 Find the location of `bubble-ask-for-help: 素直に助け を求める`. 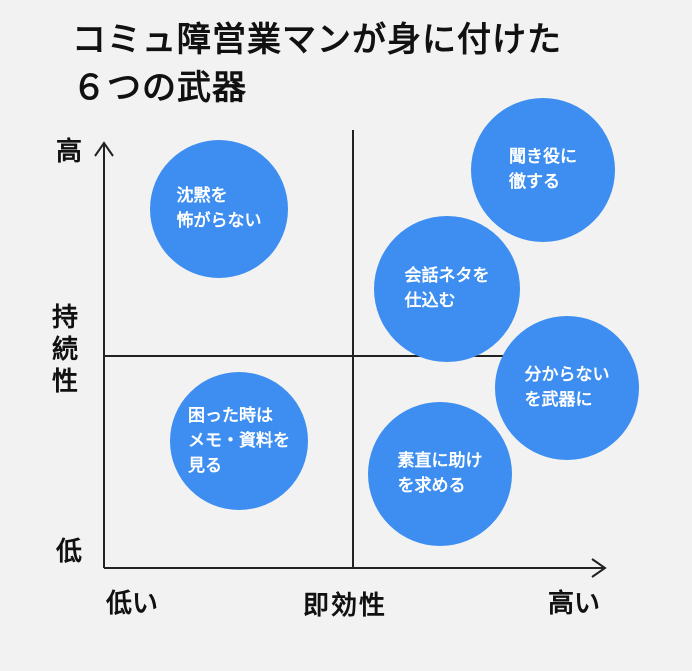

bubble-ask-for-help: 素直に助け を求める is located at coordinates (440, 474).